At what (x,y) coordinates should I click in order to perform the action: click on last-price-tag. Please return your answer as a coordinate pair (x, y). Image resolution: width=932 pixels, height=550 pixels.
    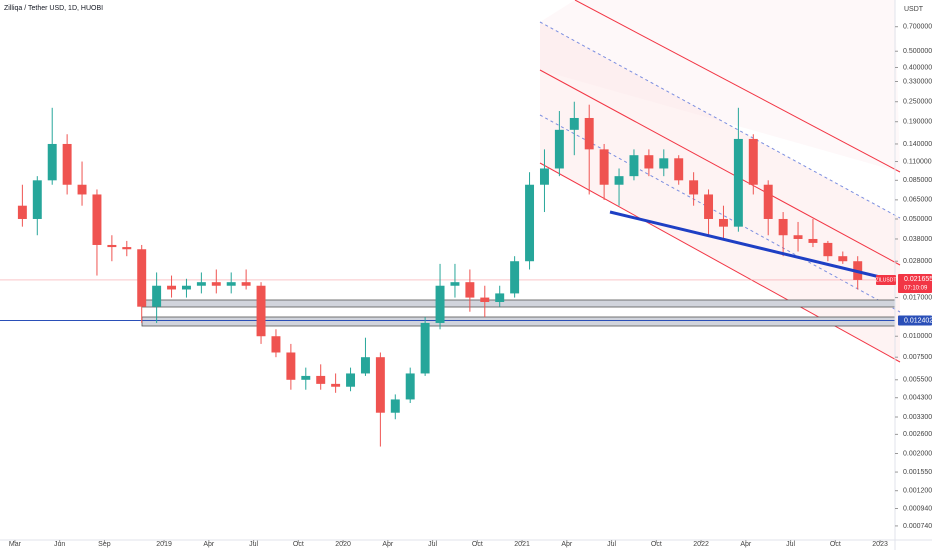
    Looking at the image, I should click on (915, 283).